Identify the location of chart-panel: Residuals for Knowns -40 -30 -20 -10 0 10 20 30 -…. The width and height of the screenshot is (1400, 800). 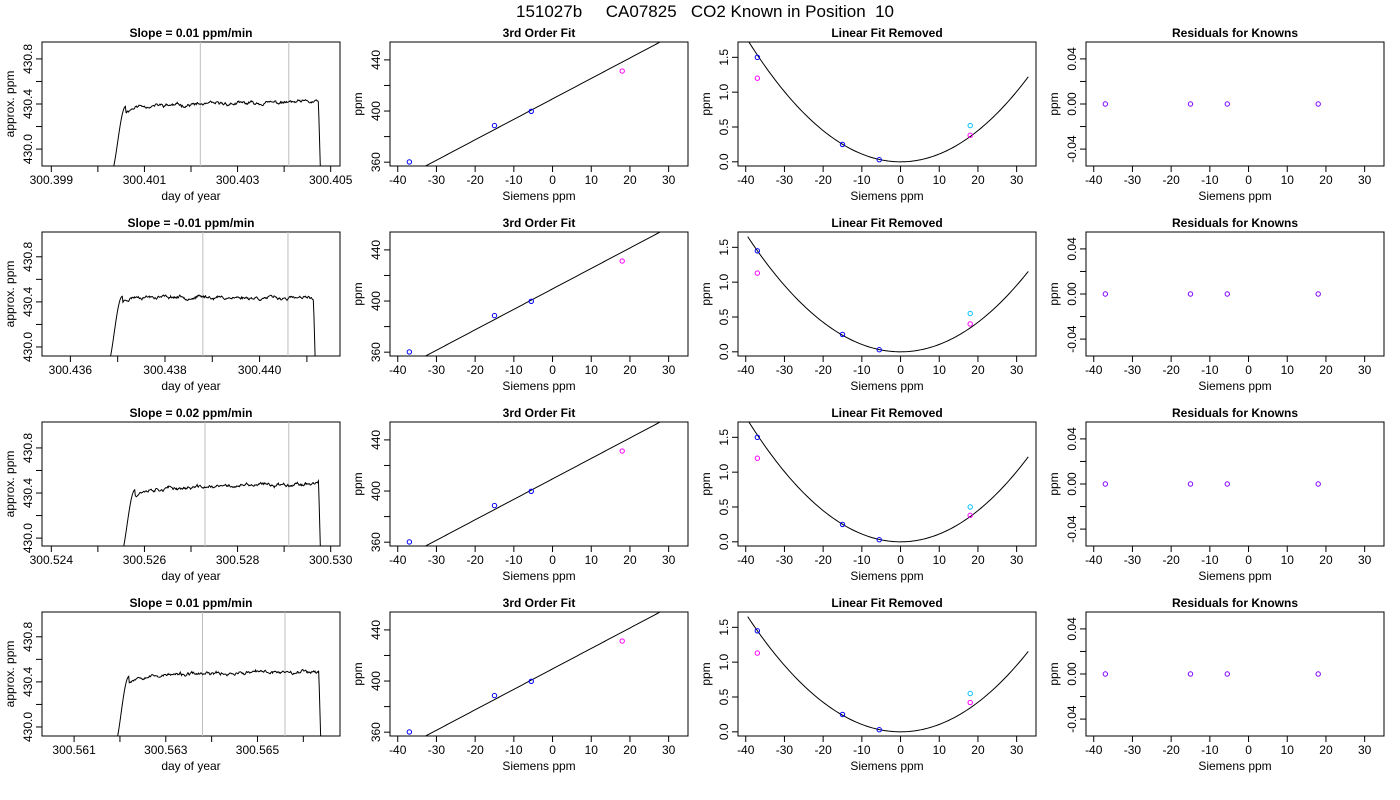
(1216, 494).